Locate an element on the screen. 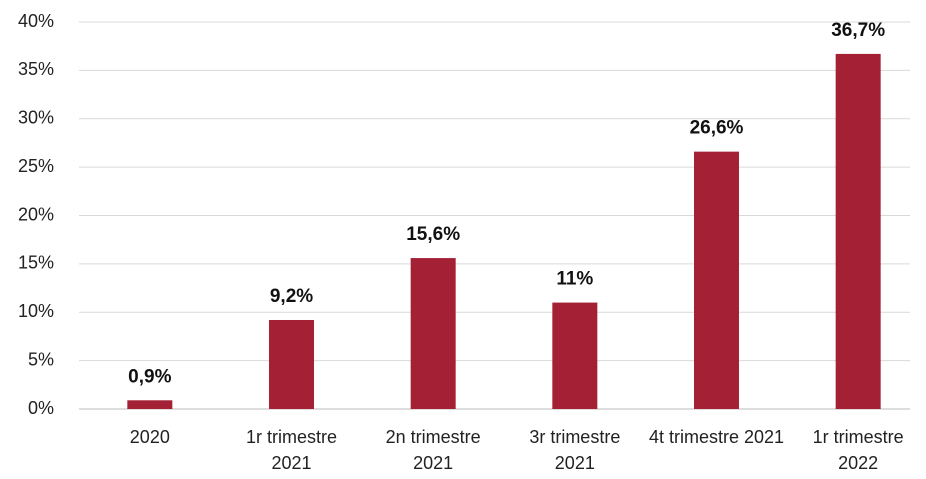 The height and width of the screenshot is (479, 926). value-label: 0,9% is located at coordinates (149, 376).